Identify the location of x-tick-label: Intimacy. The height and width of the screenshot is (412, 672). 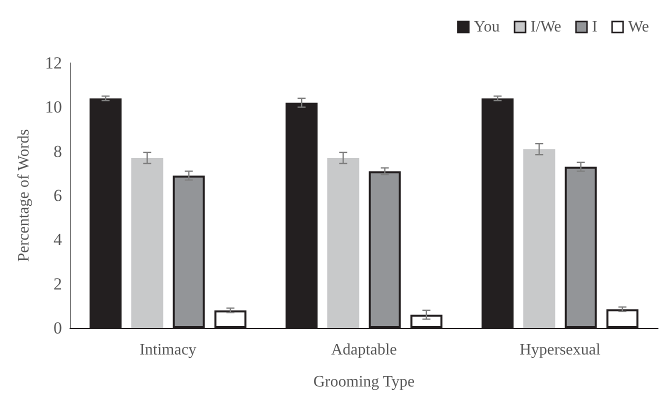
(168, 350).